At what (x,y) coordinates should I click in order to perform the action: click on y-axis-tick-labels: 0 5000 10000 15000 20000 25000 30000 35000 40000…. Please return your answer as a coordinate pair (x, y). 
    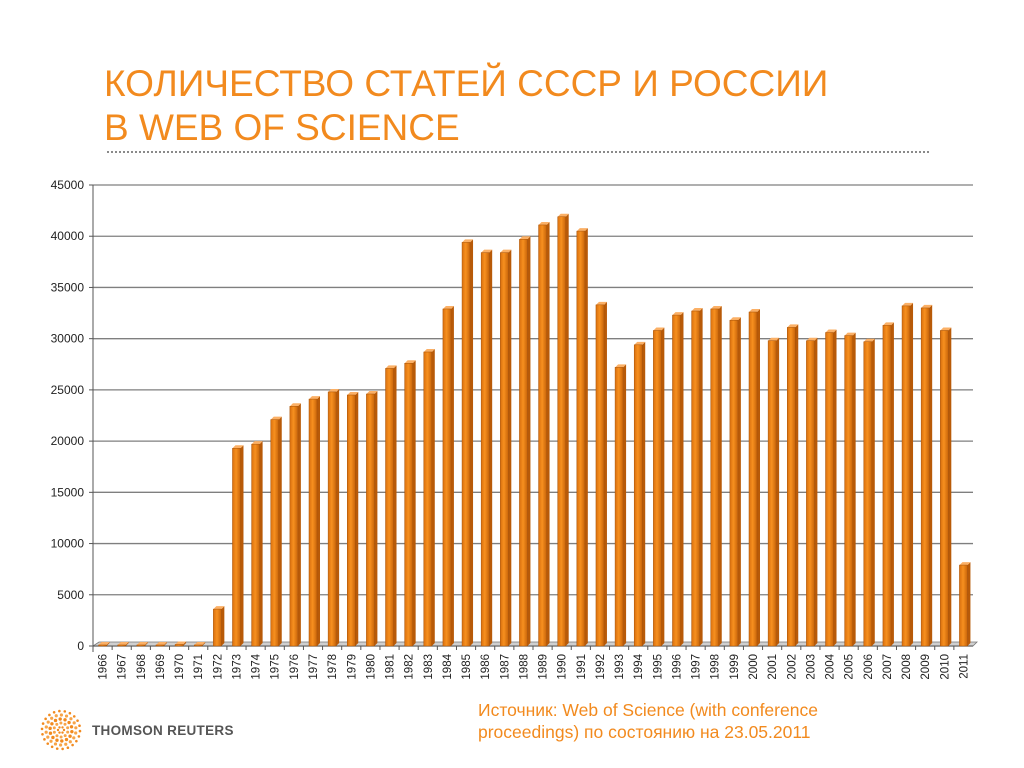
    Looking at the image, I should click on (68, 415).